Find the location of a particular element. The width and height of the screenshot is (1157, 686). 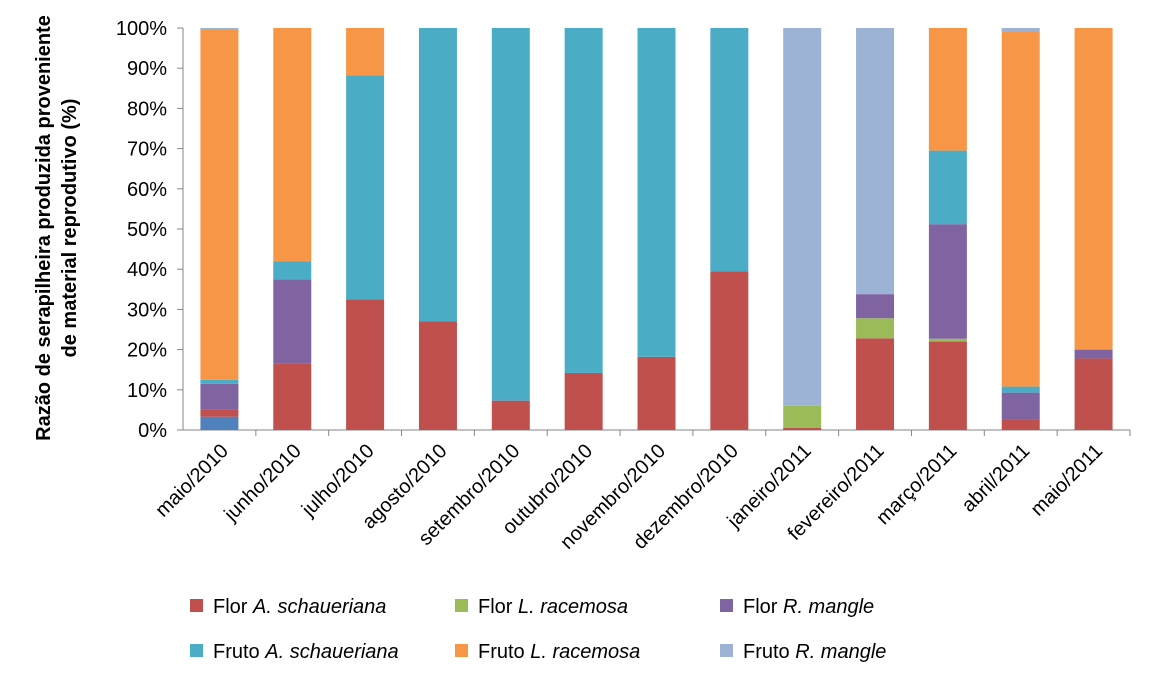

y-tick-label: 0% is located at coordinates (152, 431).